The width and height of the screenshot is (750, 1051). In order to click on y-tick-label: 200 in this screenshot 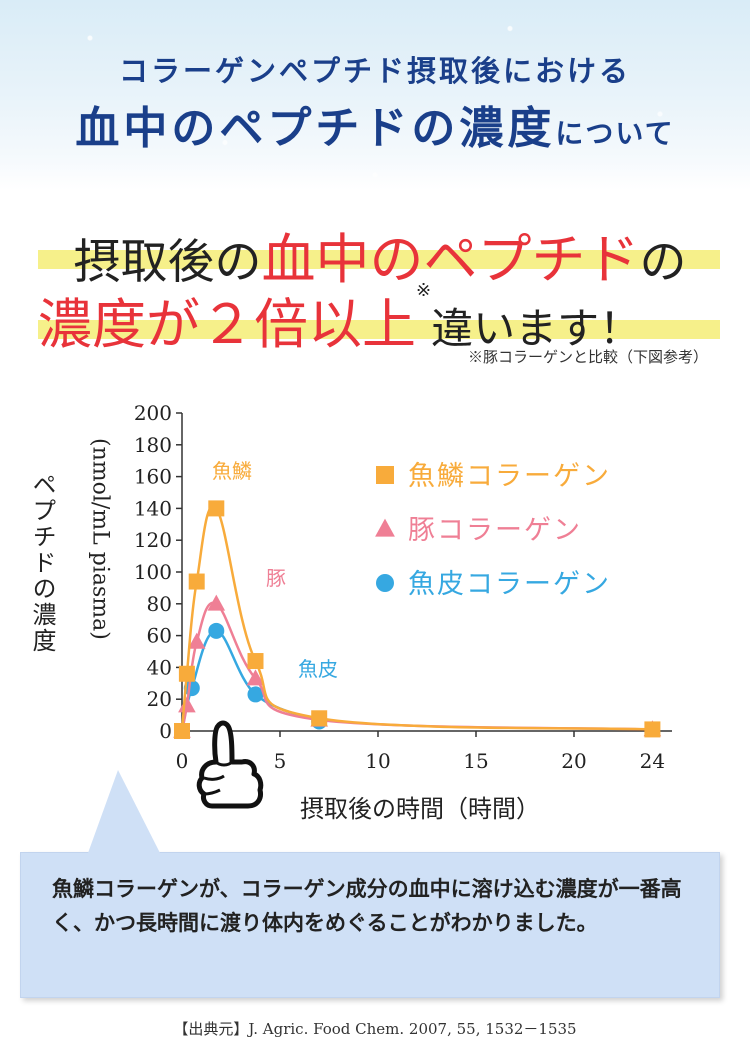, I will do `click(153, 413)`.